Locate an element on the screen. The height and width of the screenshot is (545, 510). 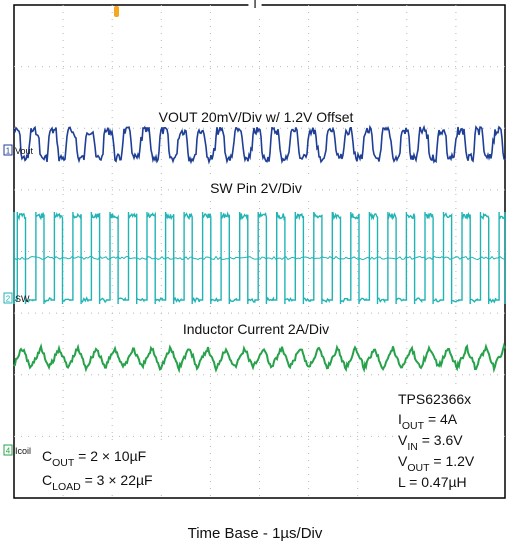
series-icoil-trace is located at coordinates (259, 358).